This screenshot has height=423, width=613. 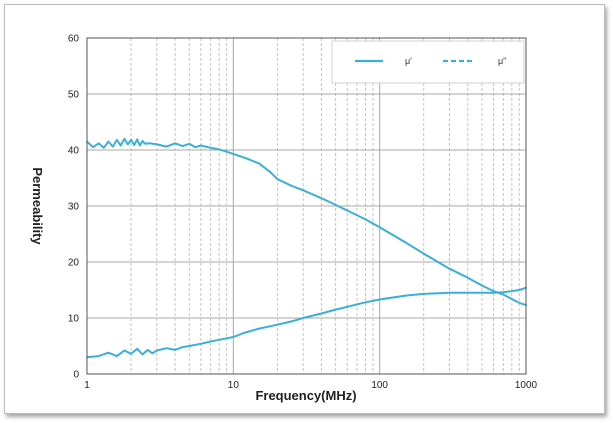 I want to click on x-tick-label: 1000, so click(x=526, y=385).